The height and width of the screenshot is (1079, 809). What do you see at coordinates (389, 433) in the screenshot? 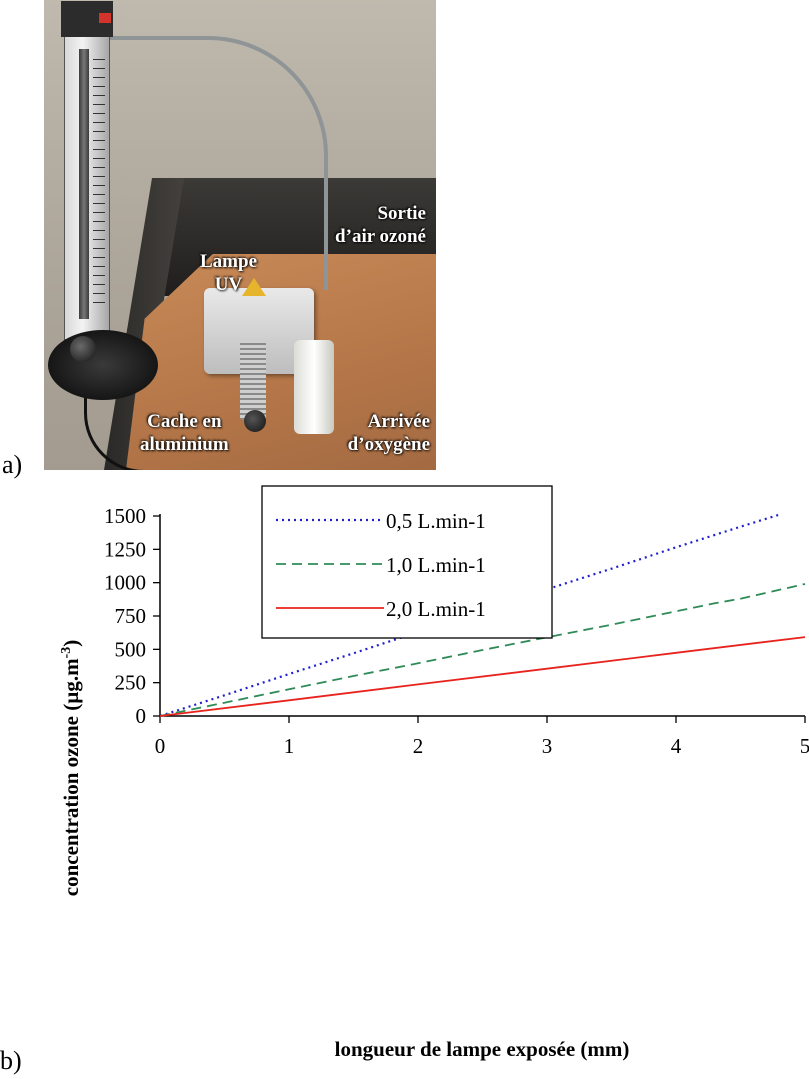
I see `photo-label-arrivee: Arrivée d’oxygène` at bounding box center [389, 433].